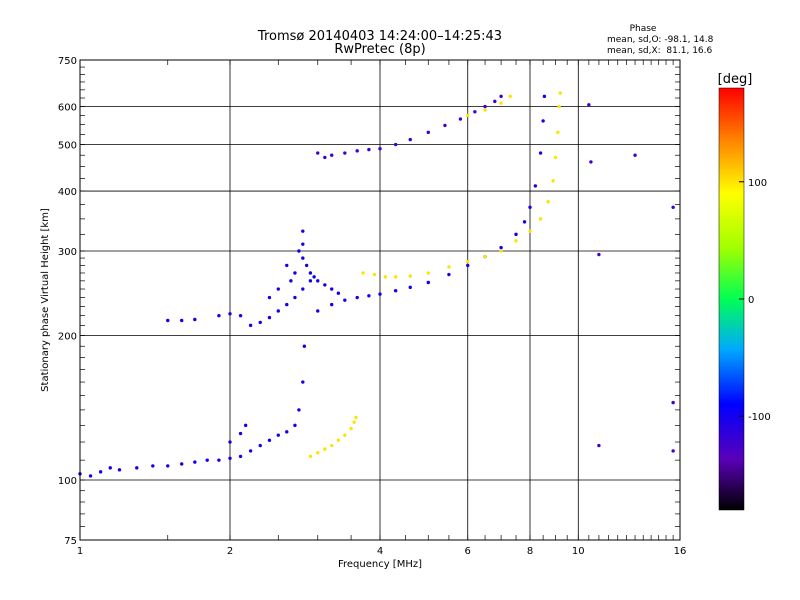  I want to click on y-tick-label: 400, so click(67, 192).